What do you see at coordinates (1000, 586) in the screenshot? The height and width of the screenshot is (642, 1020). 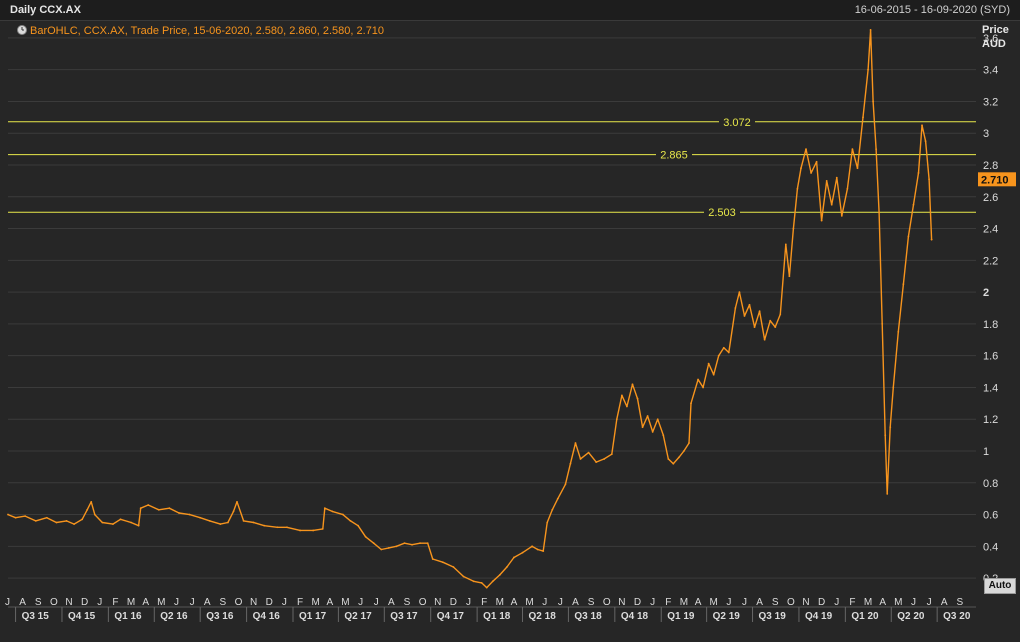 I see `auto-scale-button: Auto` at bounding box center [1000, 586].